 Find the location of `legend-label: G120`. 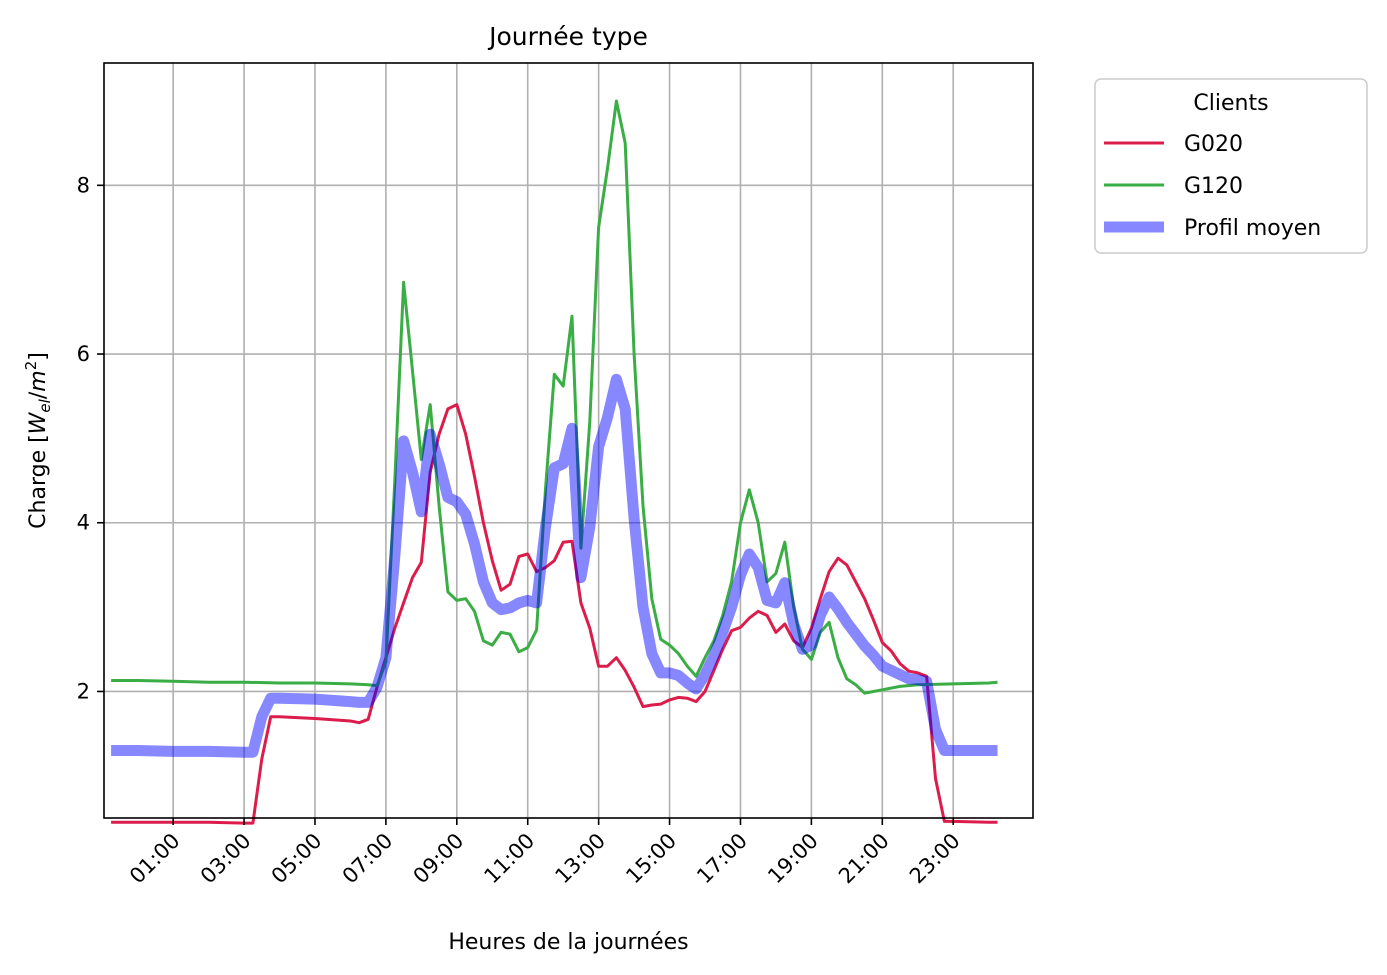

legend-label: G120 is located at coordinates (1213, 186).